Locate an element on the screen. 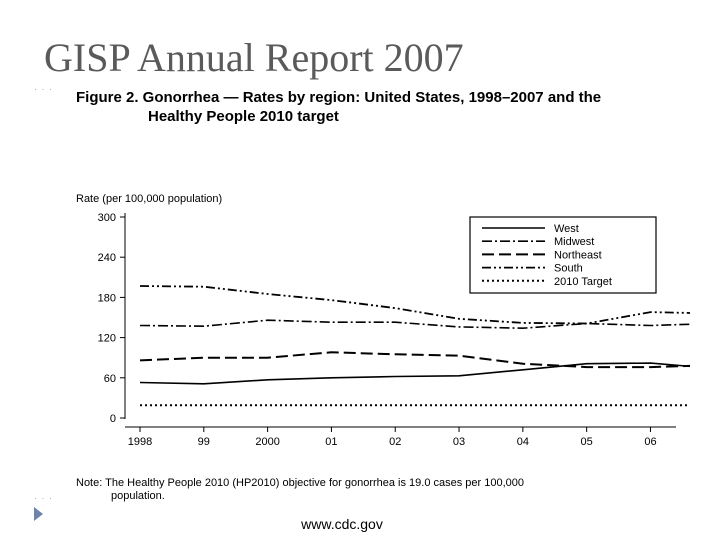  y-tick-label: 300 is located at coordinates (107, 218).